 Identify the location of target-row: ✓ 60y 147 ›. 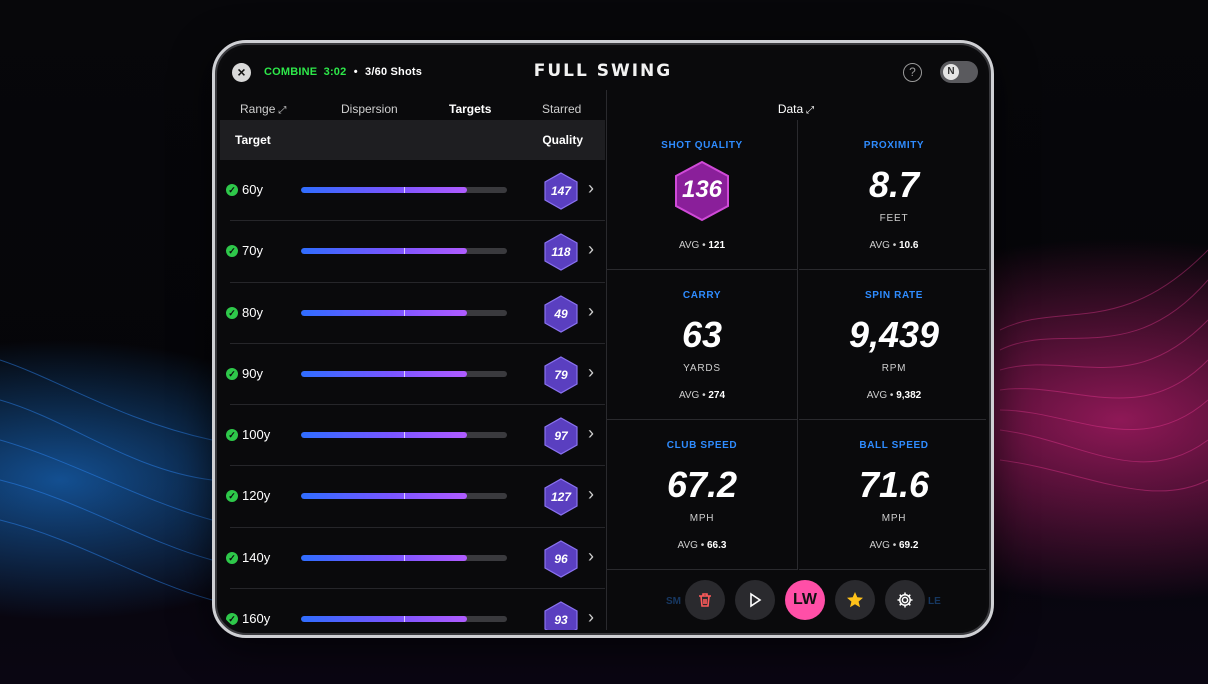
(415, 191).